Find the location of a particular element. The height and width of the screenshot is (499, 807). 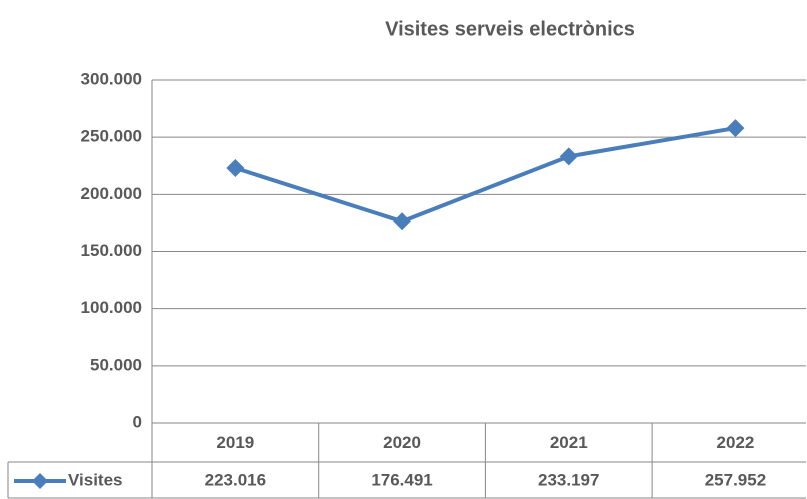

y-tick-label: 250.000 is located at coordinates (111, 136).